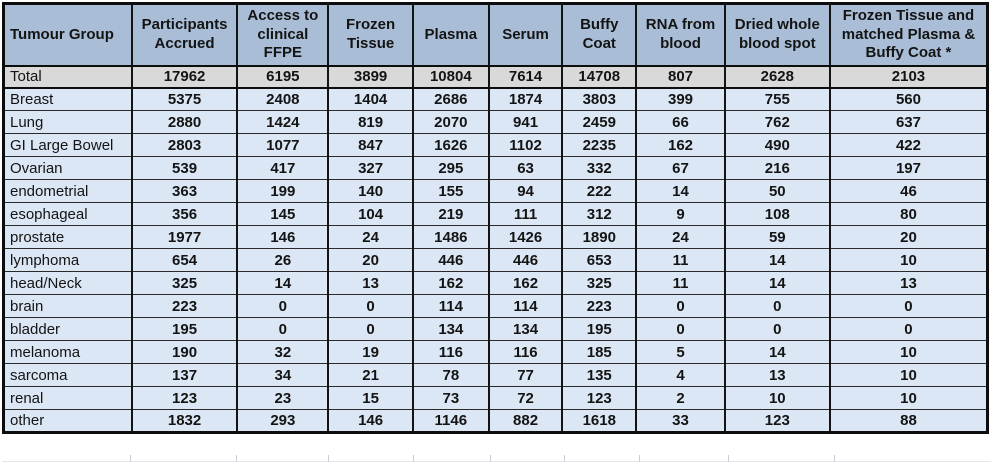 The image size is (991, 466). What do you see at coordinates (370, 122) in the screenshot?
I see `cell-value: 819` at bounding box center [370, 122].